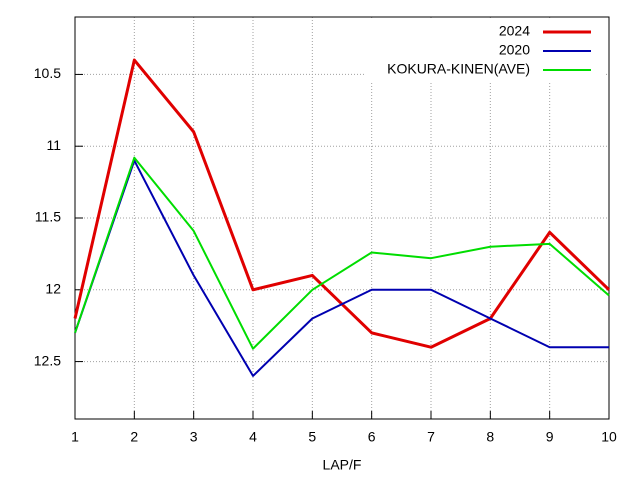  I want to click on x-tick-label: 3, so click(194, 437).